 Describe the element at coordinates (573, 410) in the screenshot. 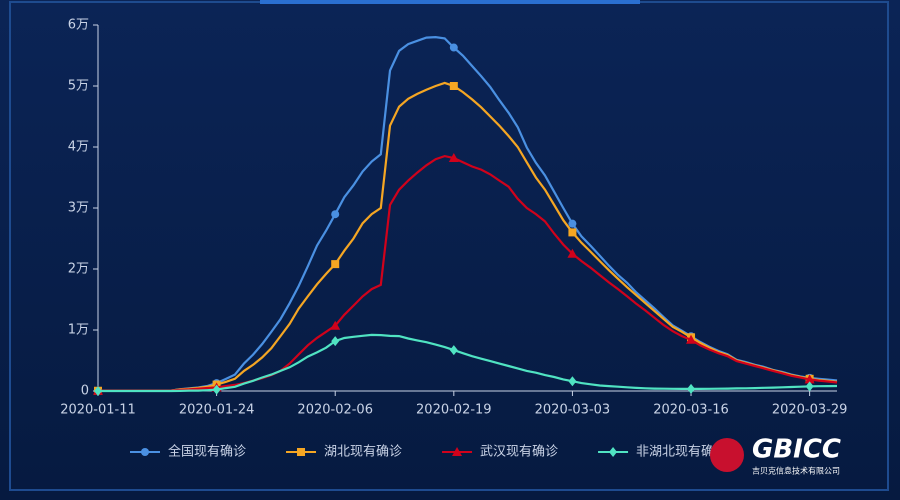

I see `x-tick-label: 2020-03-03` at that location.